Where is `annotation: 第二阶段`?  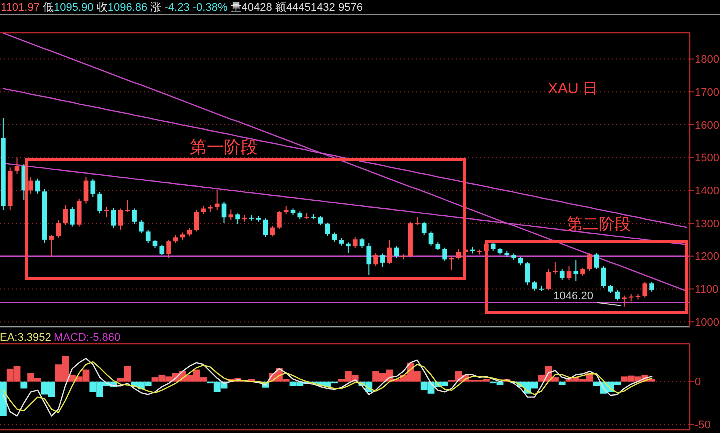 annotation: 第二阶段 is located at coordinates (599, 225).